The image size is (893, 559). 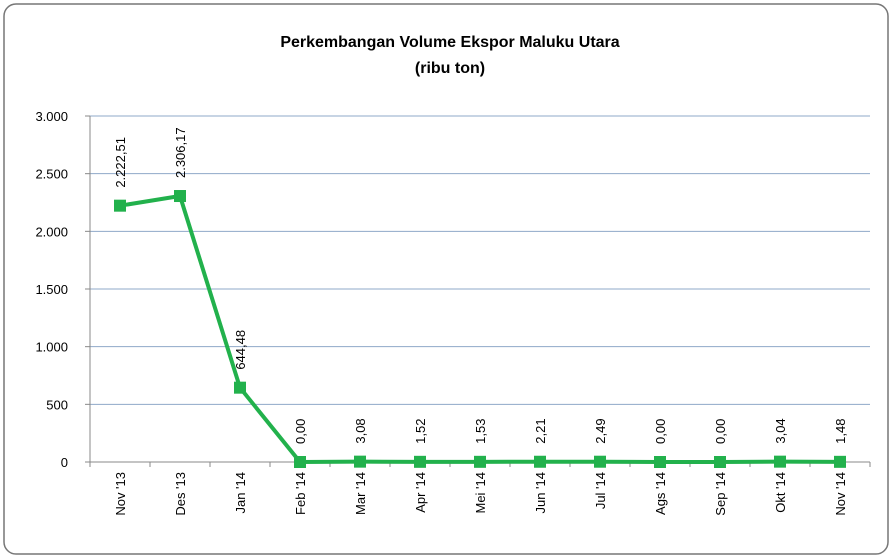 What do you see at coordinates (450, 68) in the screenshot?
I see `chart-subtitle: (ribu ton)` at bounding box center [450, 68].